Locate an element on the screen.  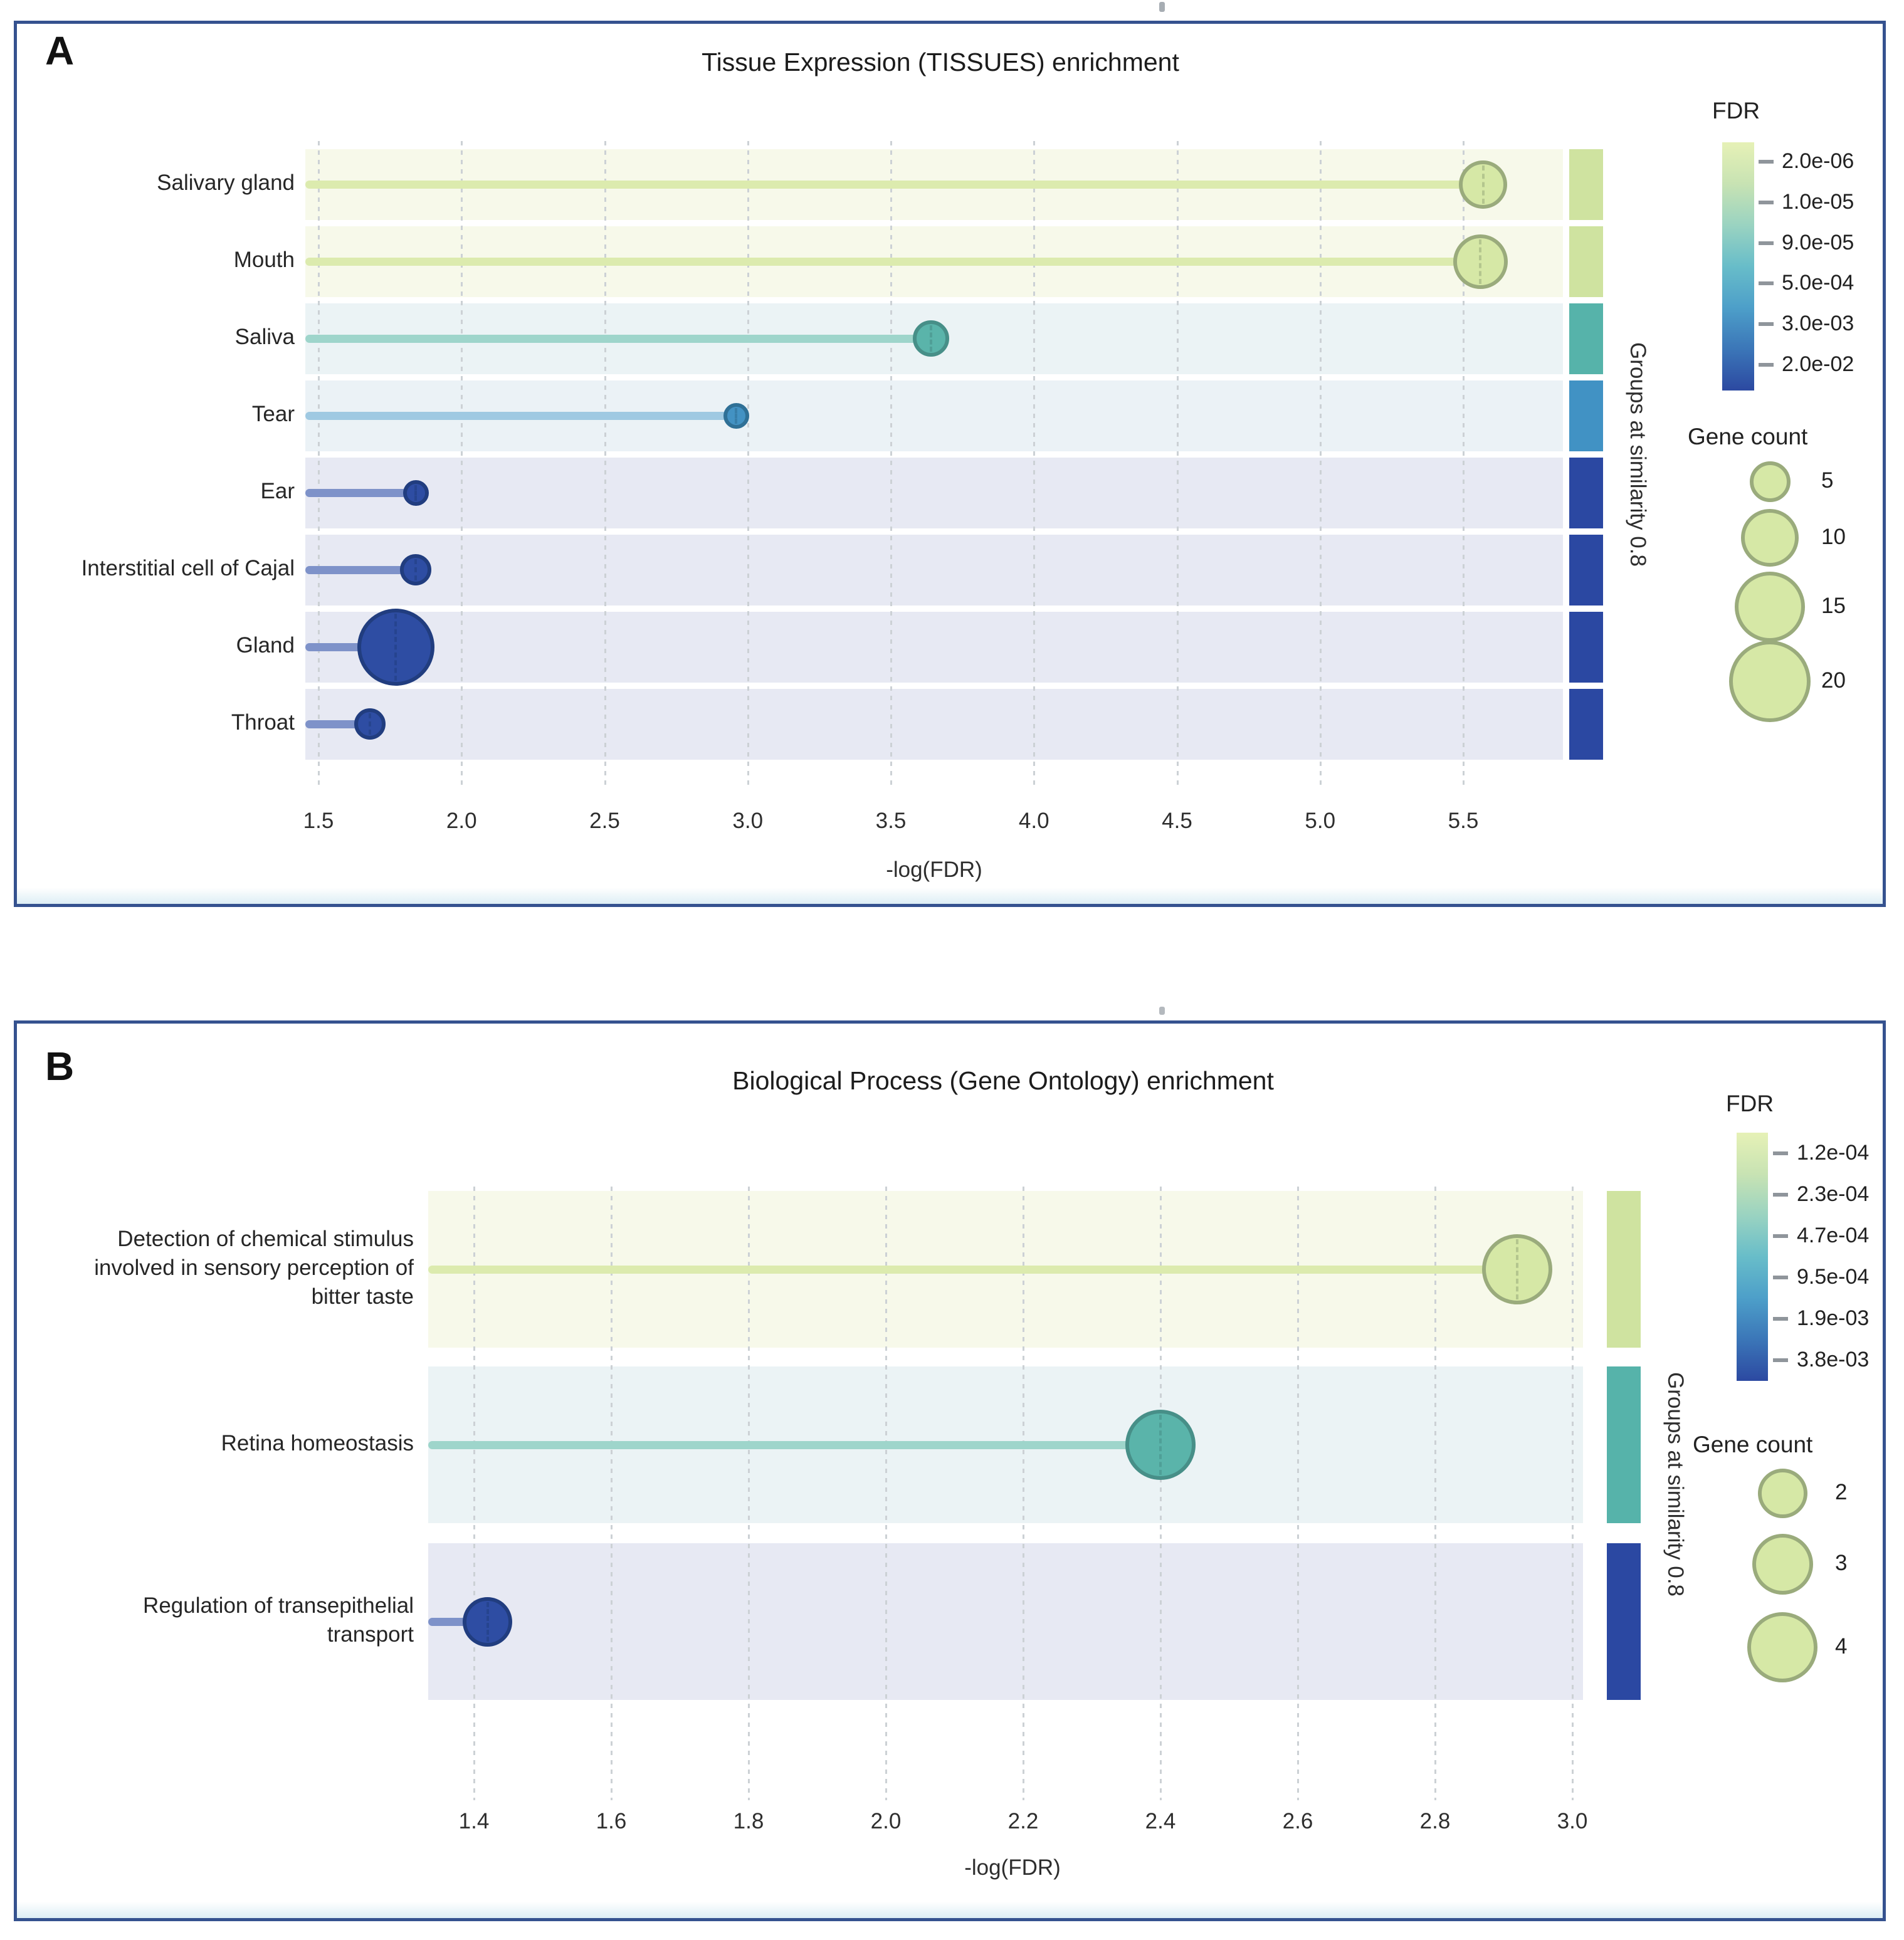
x-tick-label: 1.8 is located at coordinates (748, 1821).